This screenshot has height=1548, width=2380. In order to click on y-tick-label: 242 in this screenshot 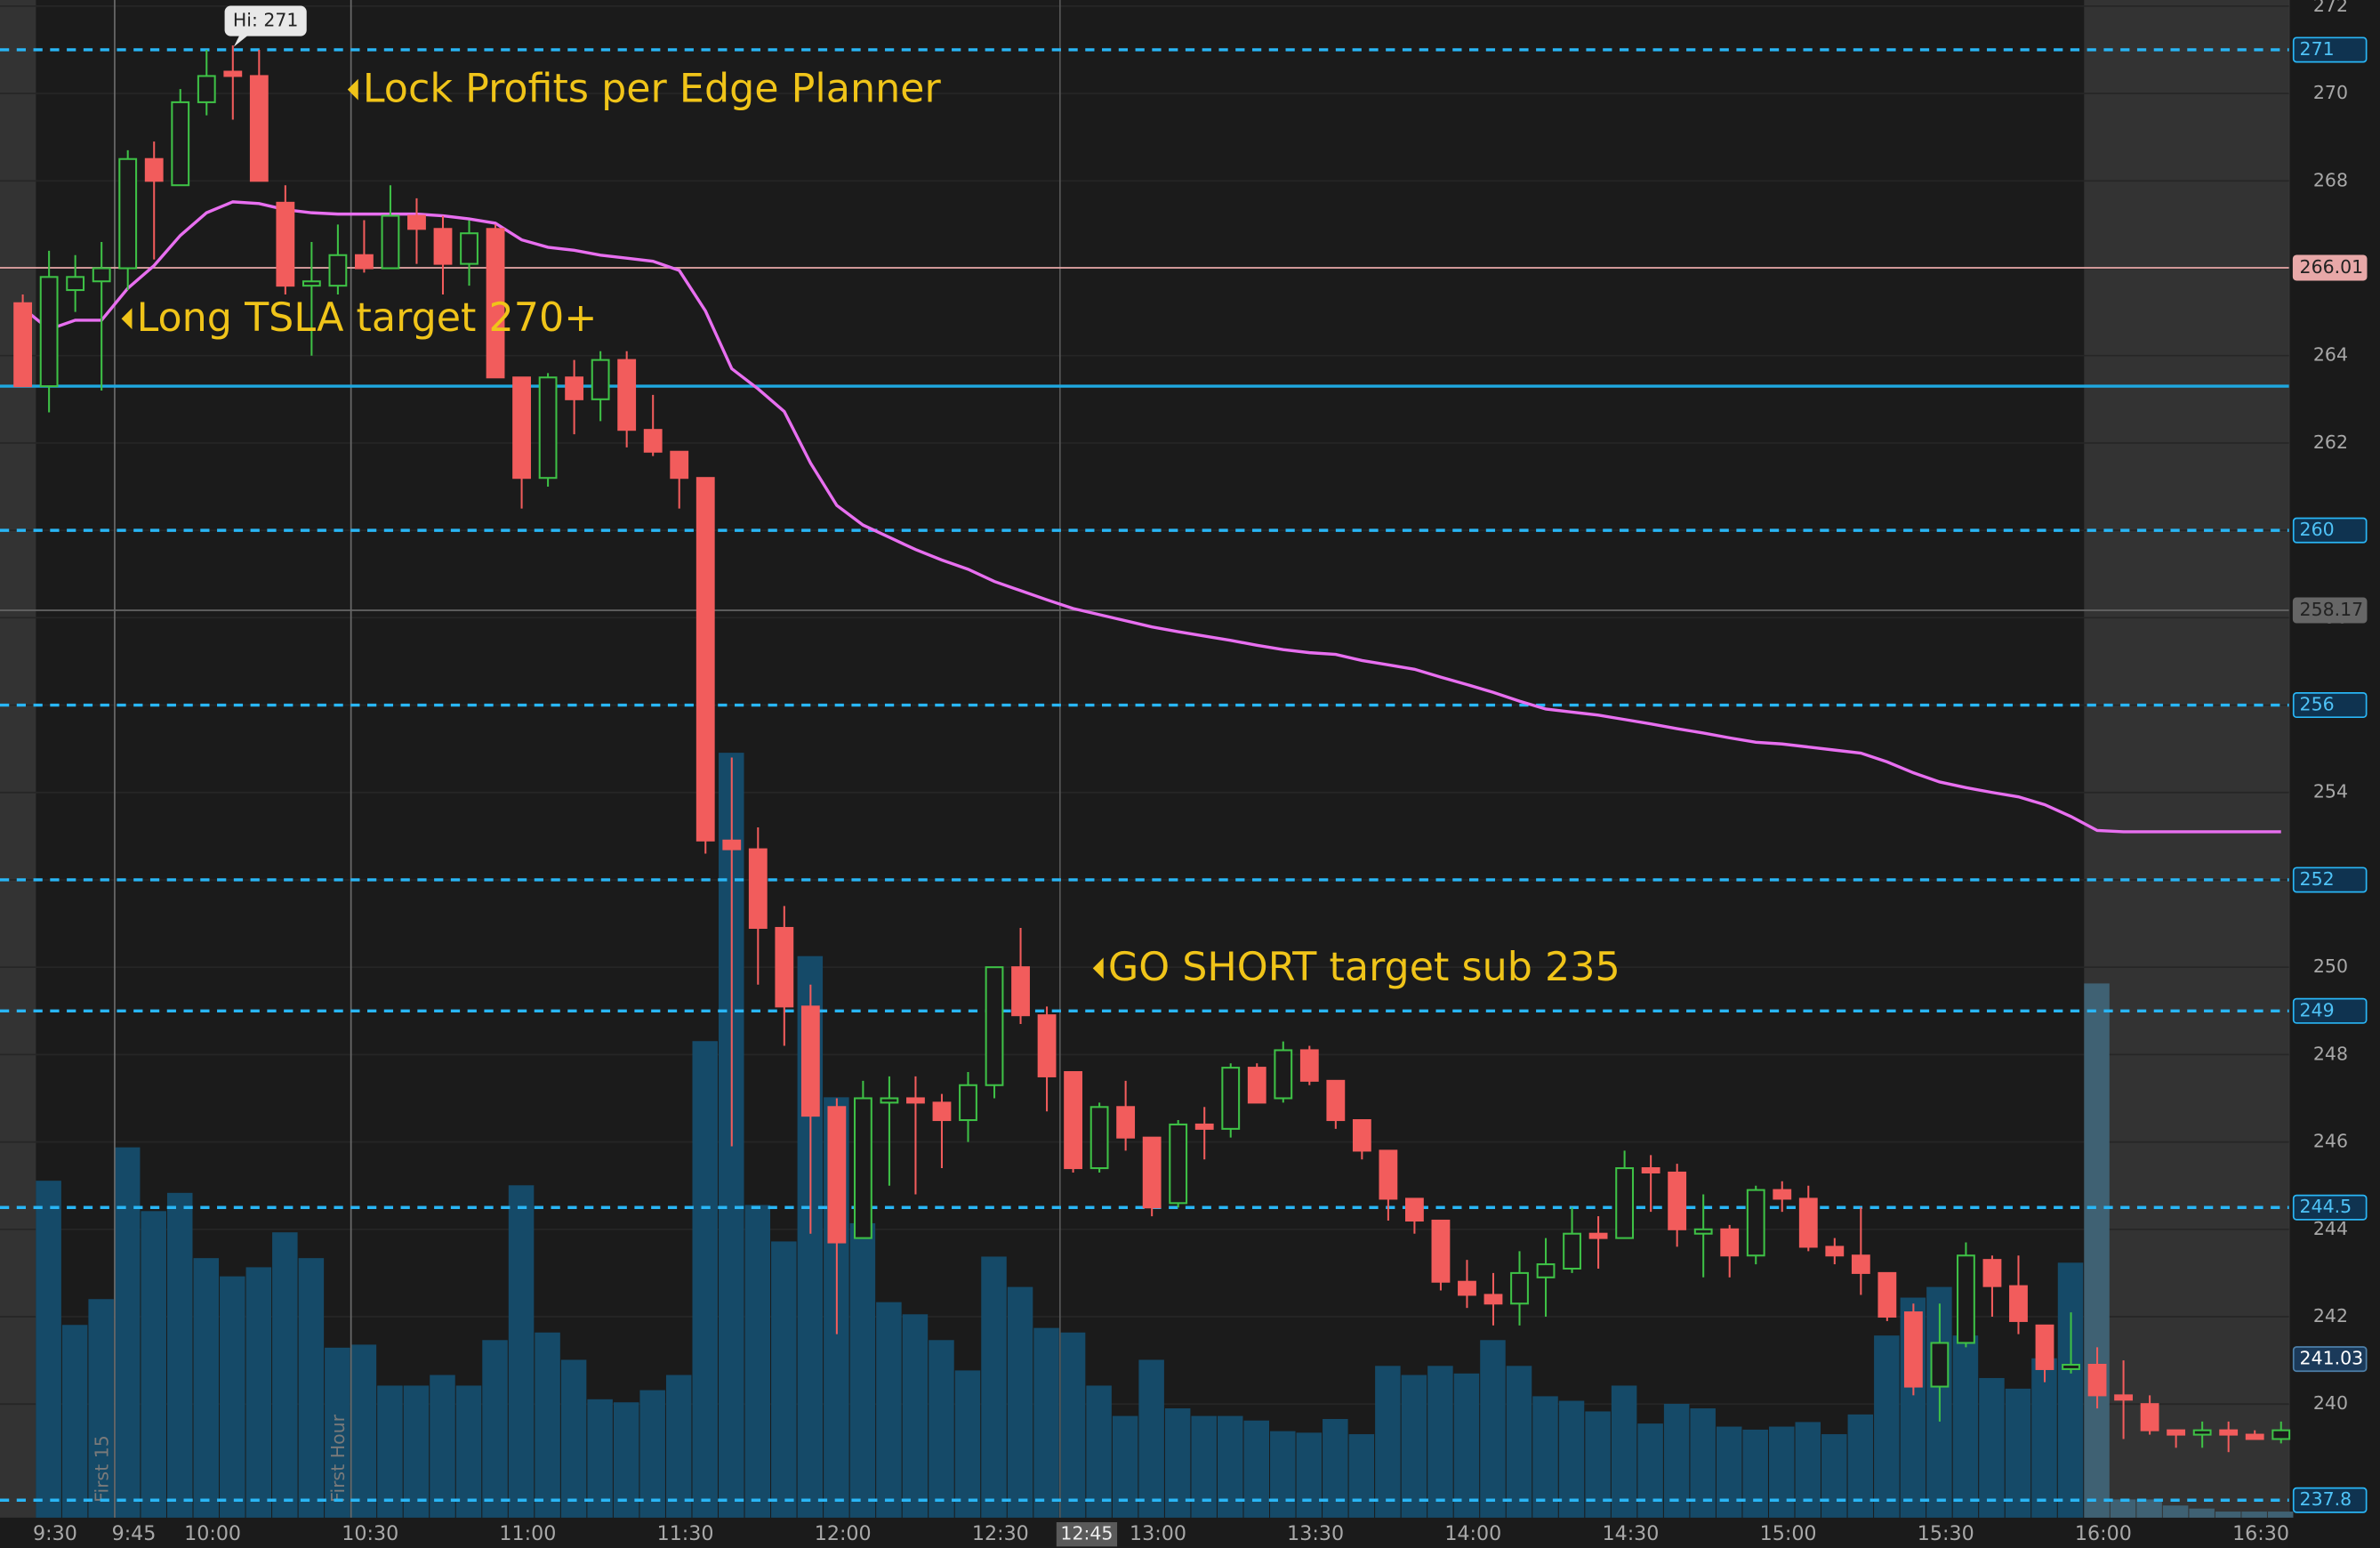, I will do `click(2330, 1315)`.